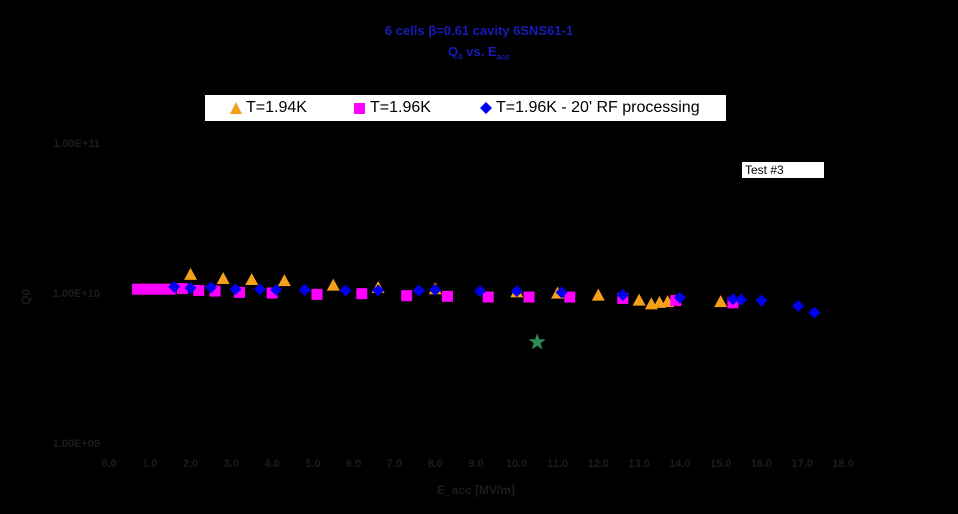 The width and height of the screenshot is (958, 514). Describe the element at coordinates (761, 464) in the screenshot. I see `x-tick-label: 16.0` at that location.